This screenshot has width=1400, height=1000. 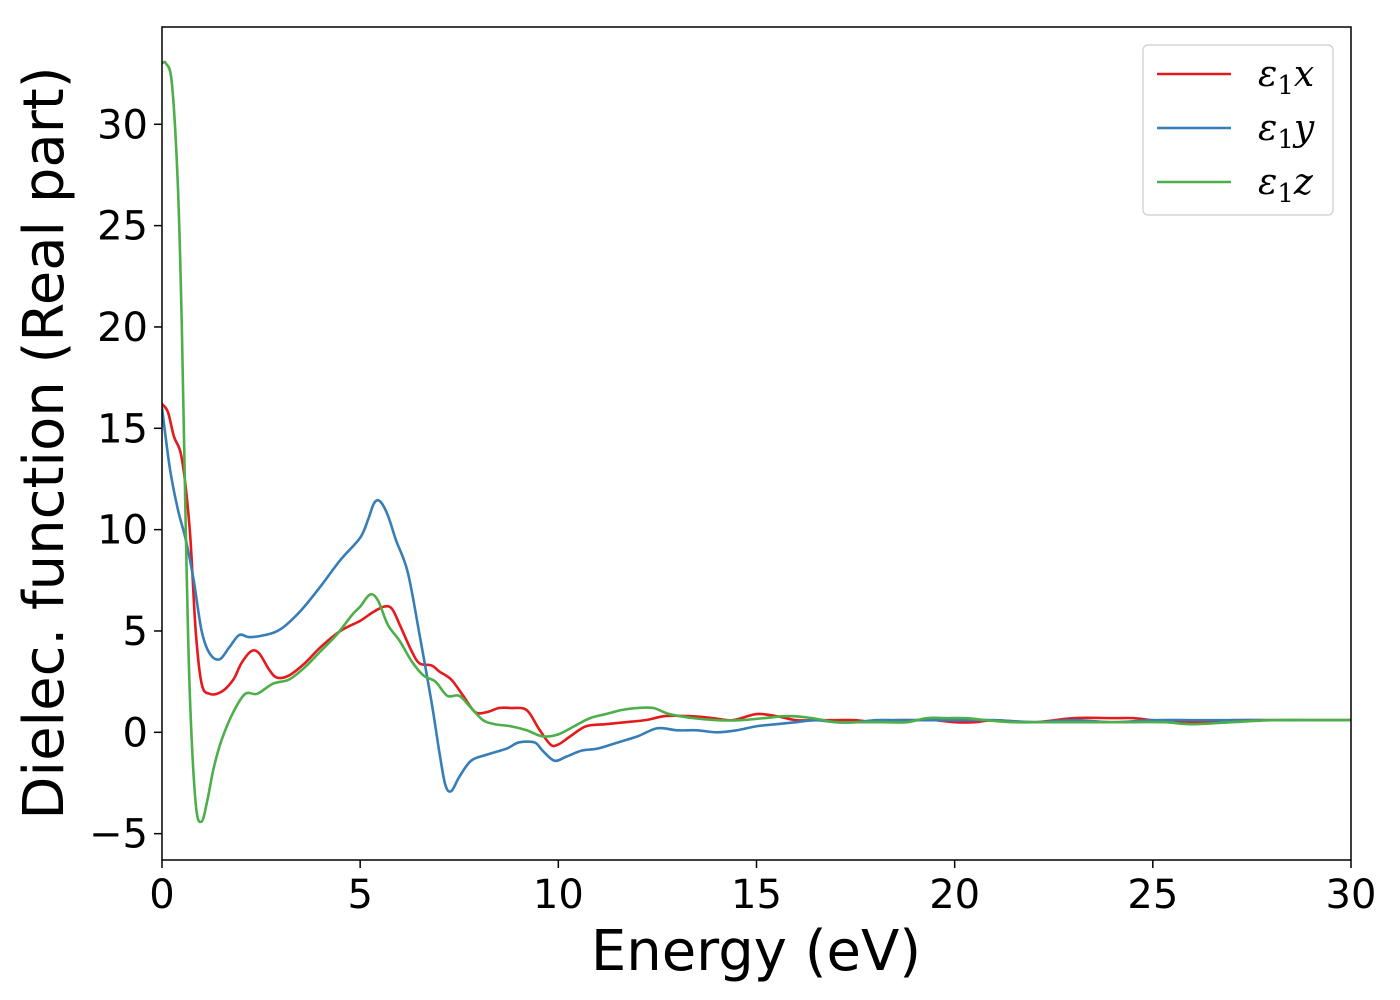 What do you see at coordinates (1286, 131) in the screenshot?
I see `legend-label-y: ε1y` at bounding box center [1286, 131].